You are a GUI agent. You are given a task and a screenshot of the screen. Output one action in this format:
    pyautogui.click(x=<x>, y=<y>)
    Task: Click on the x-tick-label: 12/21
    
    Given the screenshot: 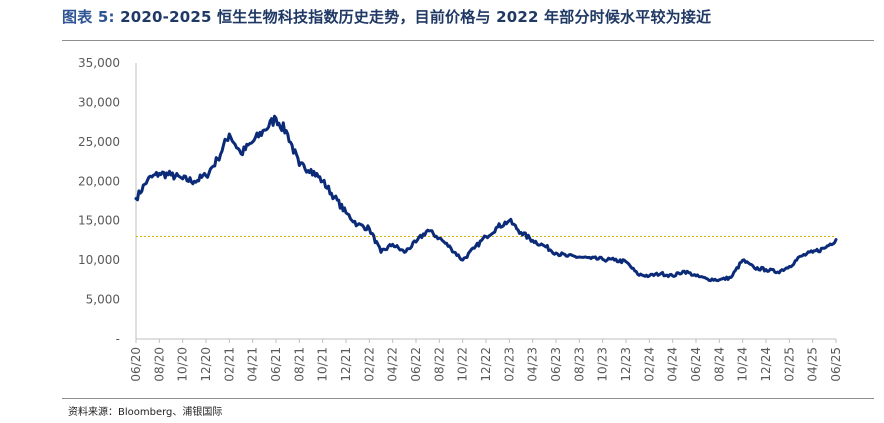 What is the action you would take?
    pyautogui.click(x=346, y=364)
    